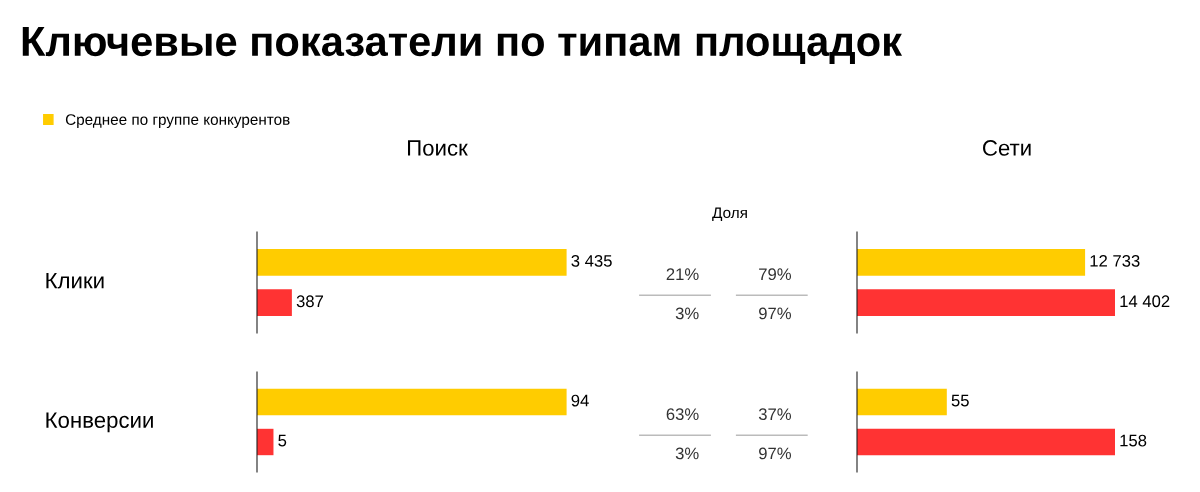 This screenshot has height=492, width=1200. I want to click on data-label: 158, so click(1133, 440).